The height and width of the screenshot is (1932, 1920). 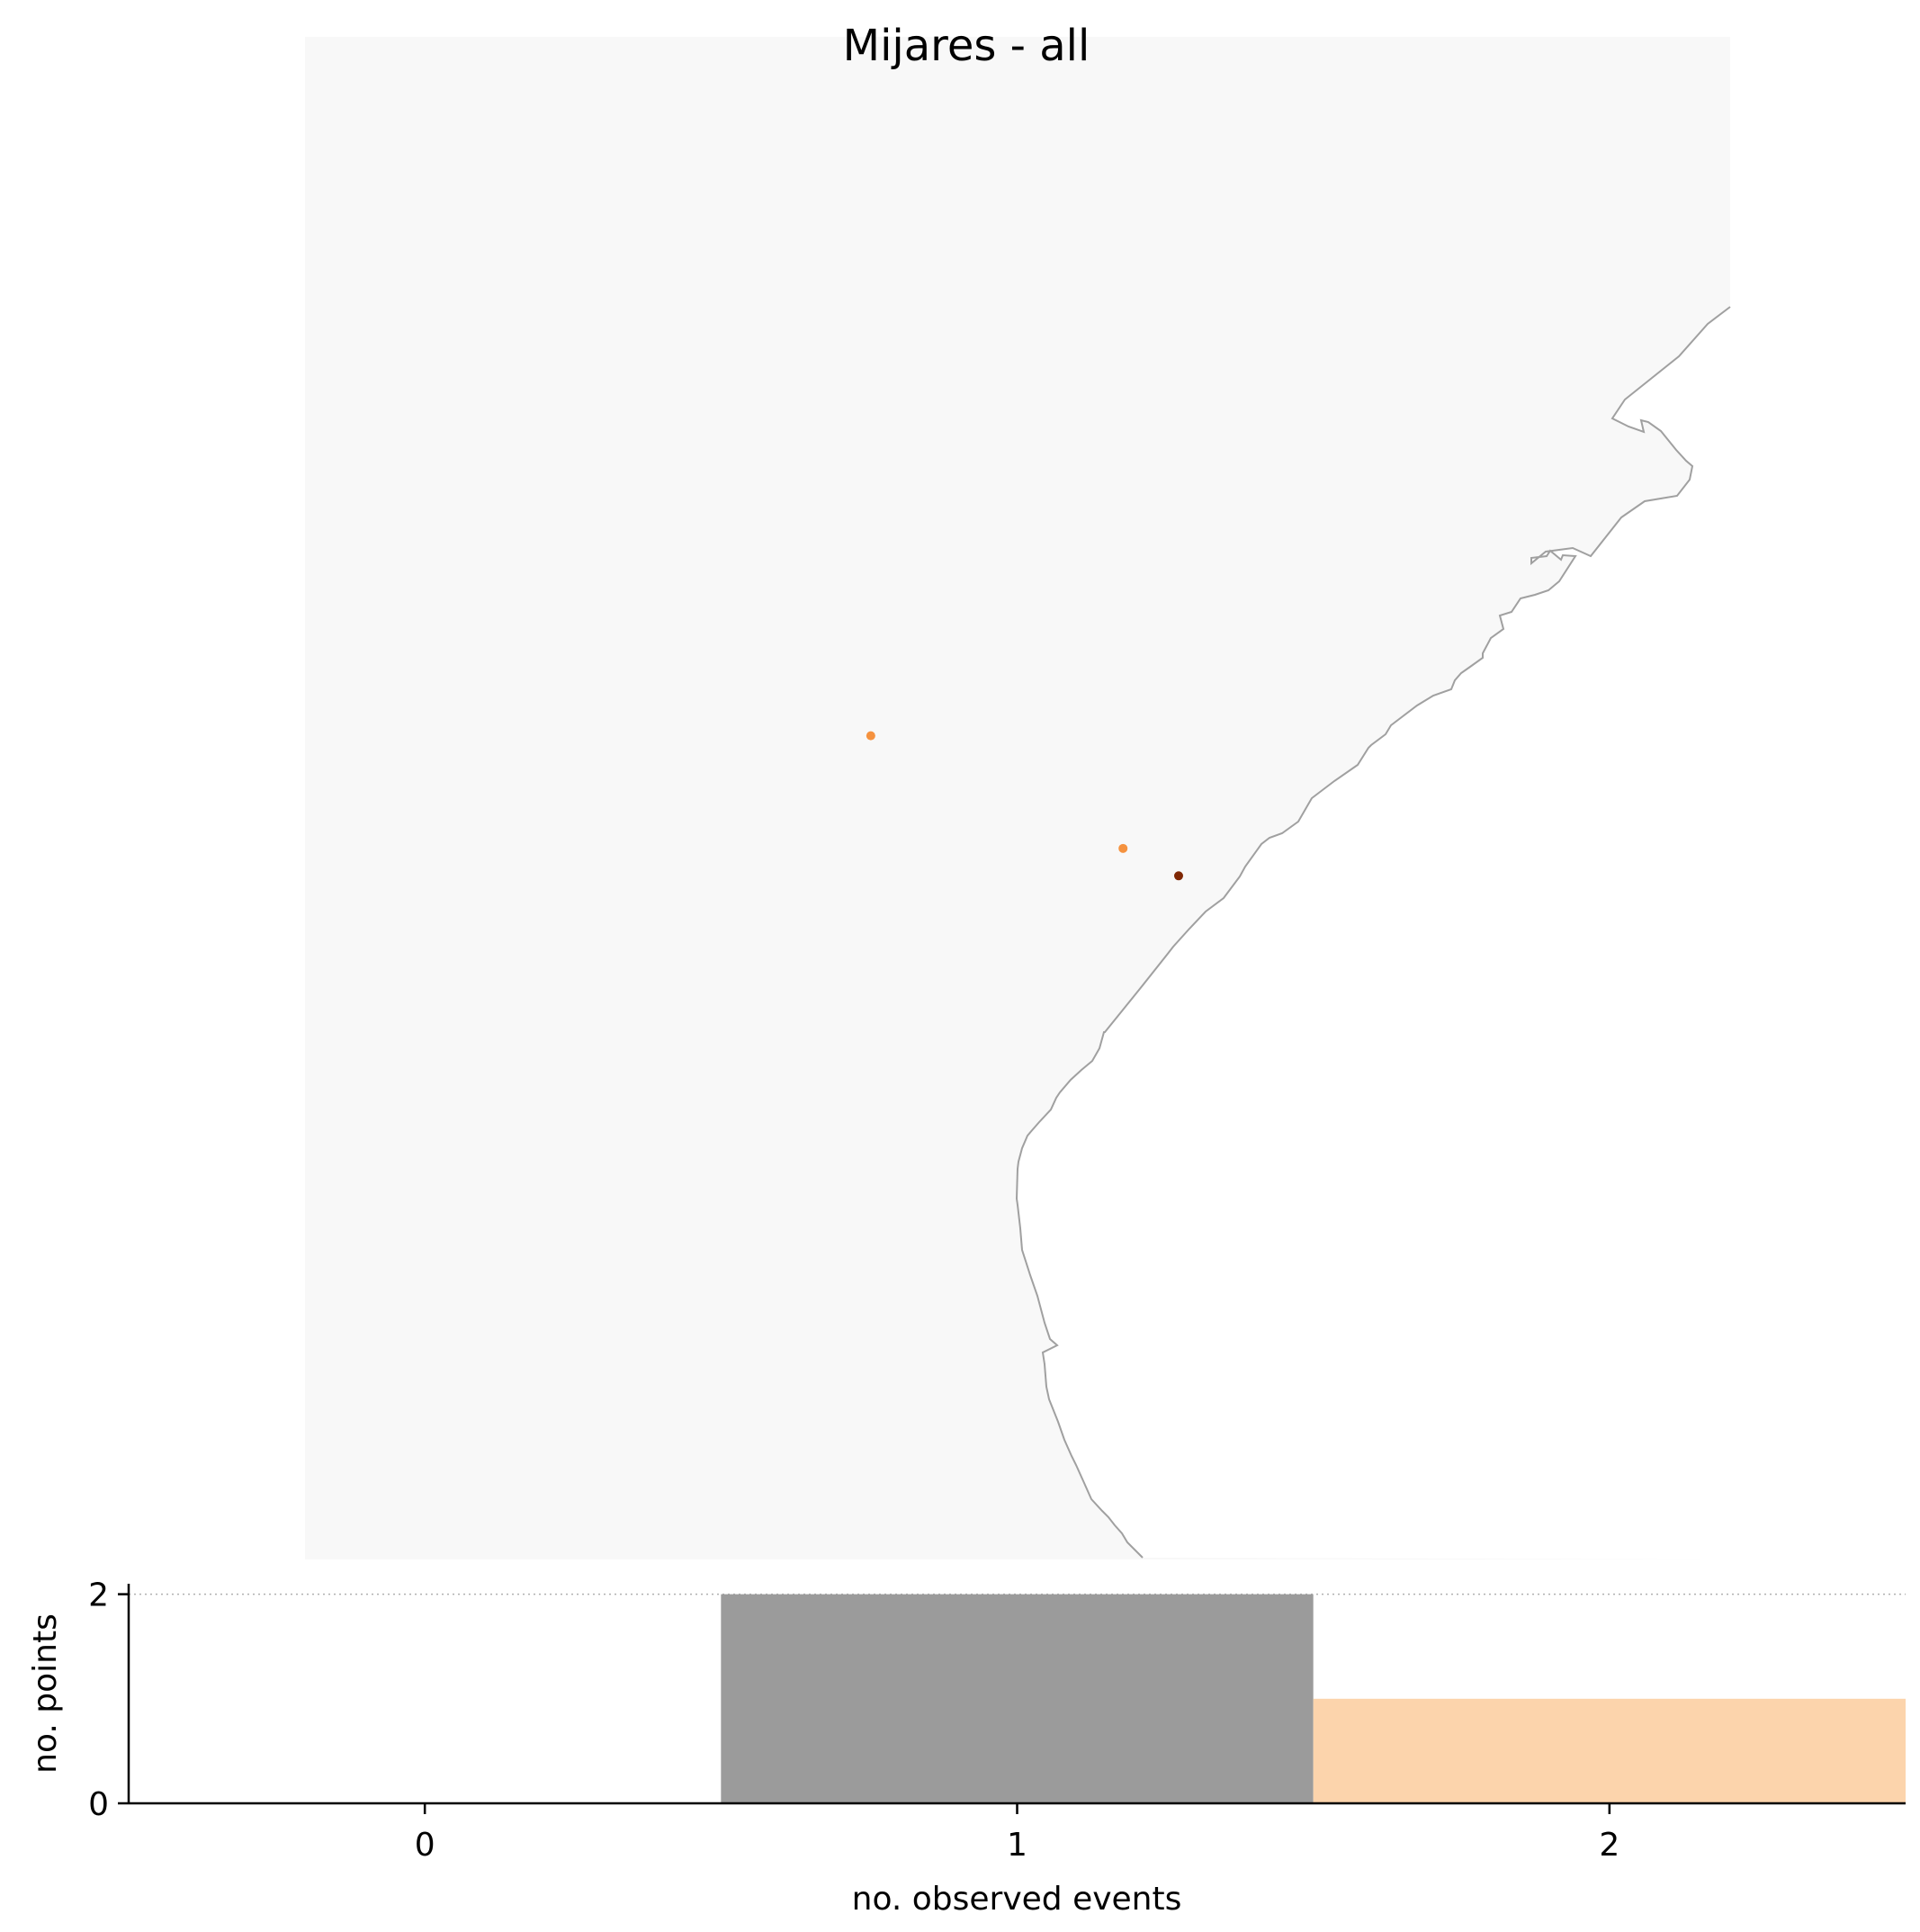 What do you see at coordinates (108, 1700) in the screenshot?
I see `y-ticks: 02` at bounding box center [108, 1700].